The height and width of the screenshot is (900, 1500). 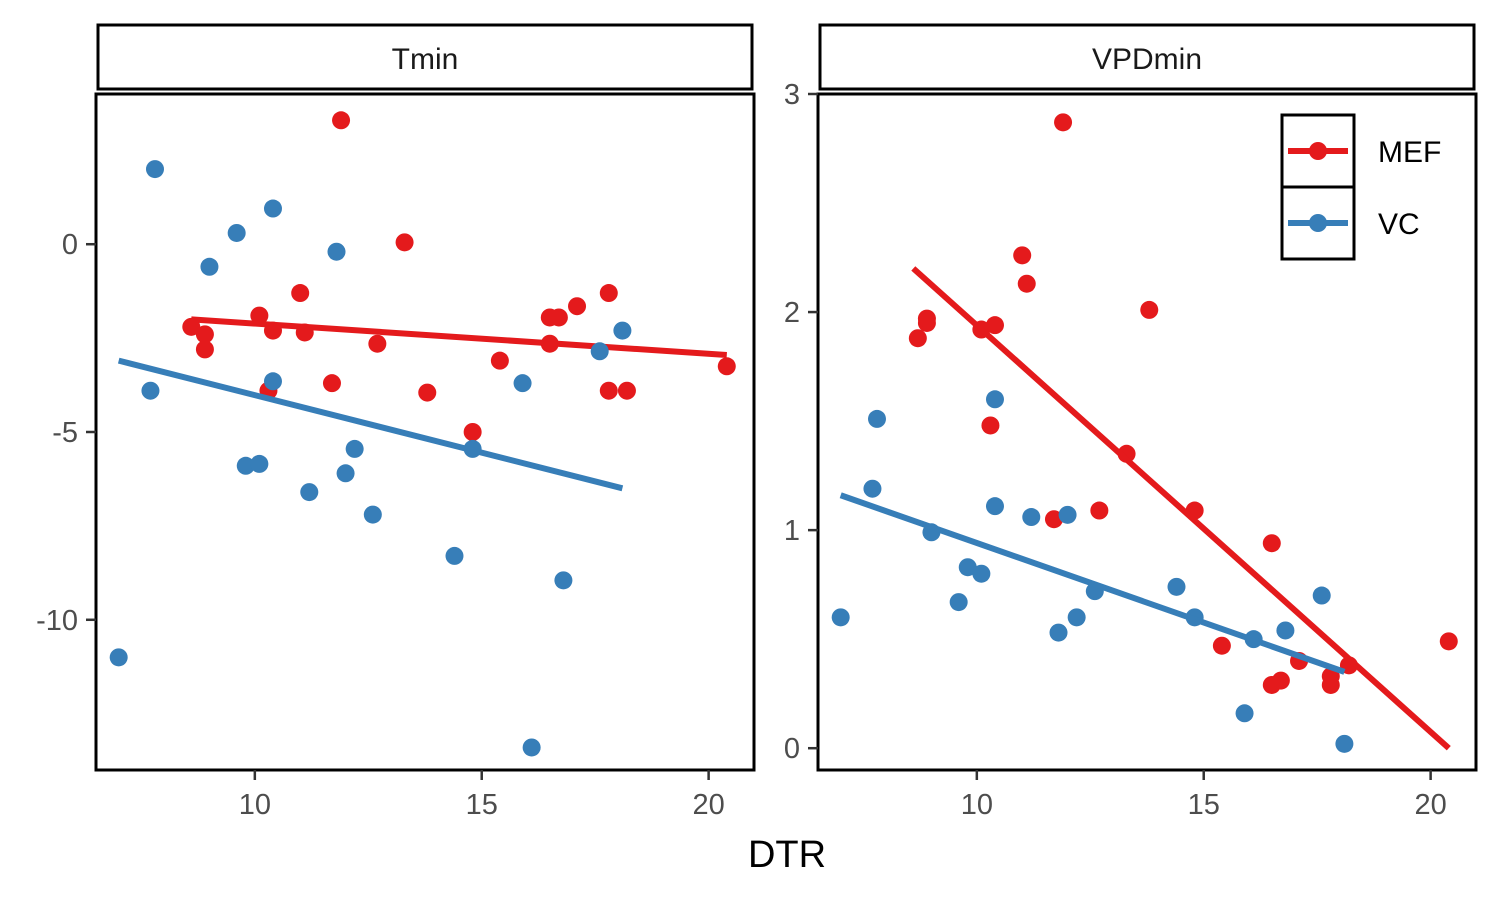 I want to click on legend-marker-mef, so click(x=1318, y=151).